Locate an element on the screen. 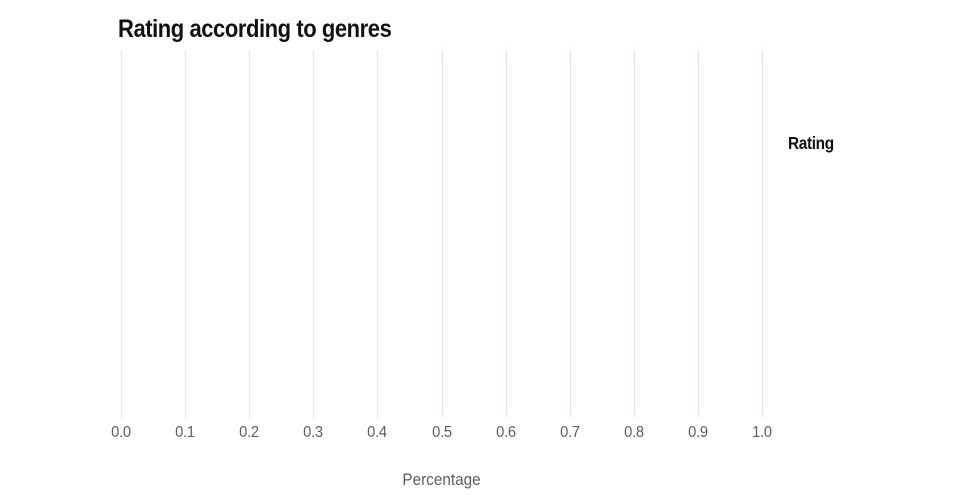 This screenshot has height=500, width=960. x-tick-label: 0.0 is located at coordinates (121, 432).